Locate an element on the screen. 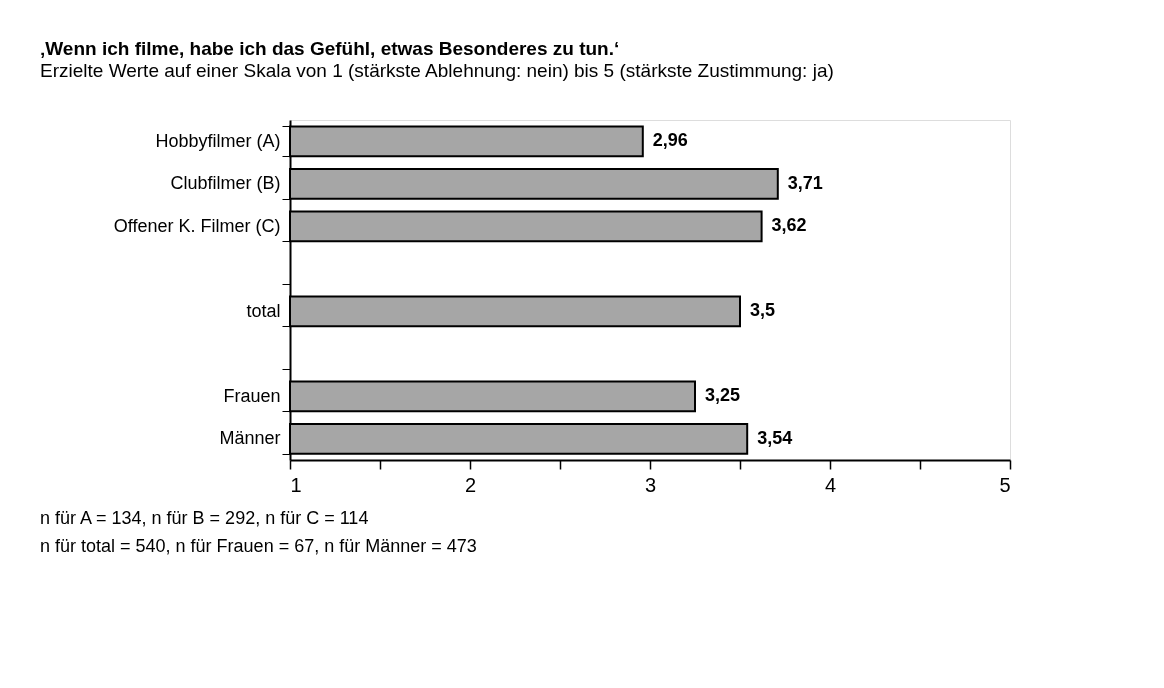  x-tick-label: 1 is located at coordinates (296, 484).